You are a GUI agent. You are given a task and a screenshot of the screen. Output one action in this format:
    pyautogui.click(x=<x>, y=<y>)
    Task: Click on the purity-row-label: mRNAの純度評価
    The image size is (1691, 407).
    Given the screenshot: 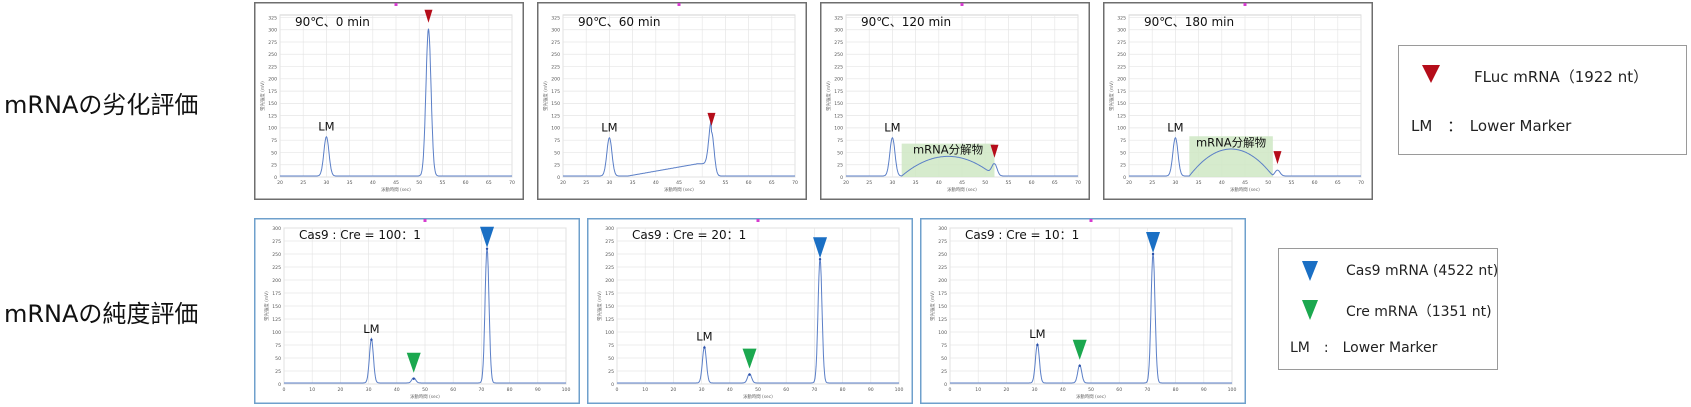 What is the action you would take?
    pyautogui.click(x=101, y=314)
    